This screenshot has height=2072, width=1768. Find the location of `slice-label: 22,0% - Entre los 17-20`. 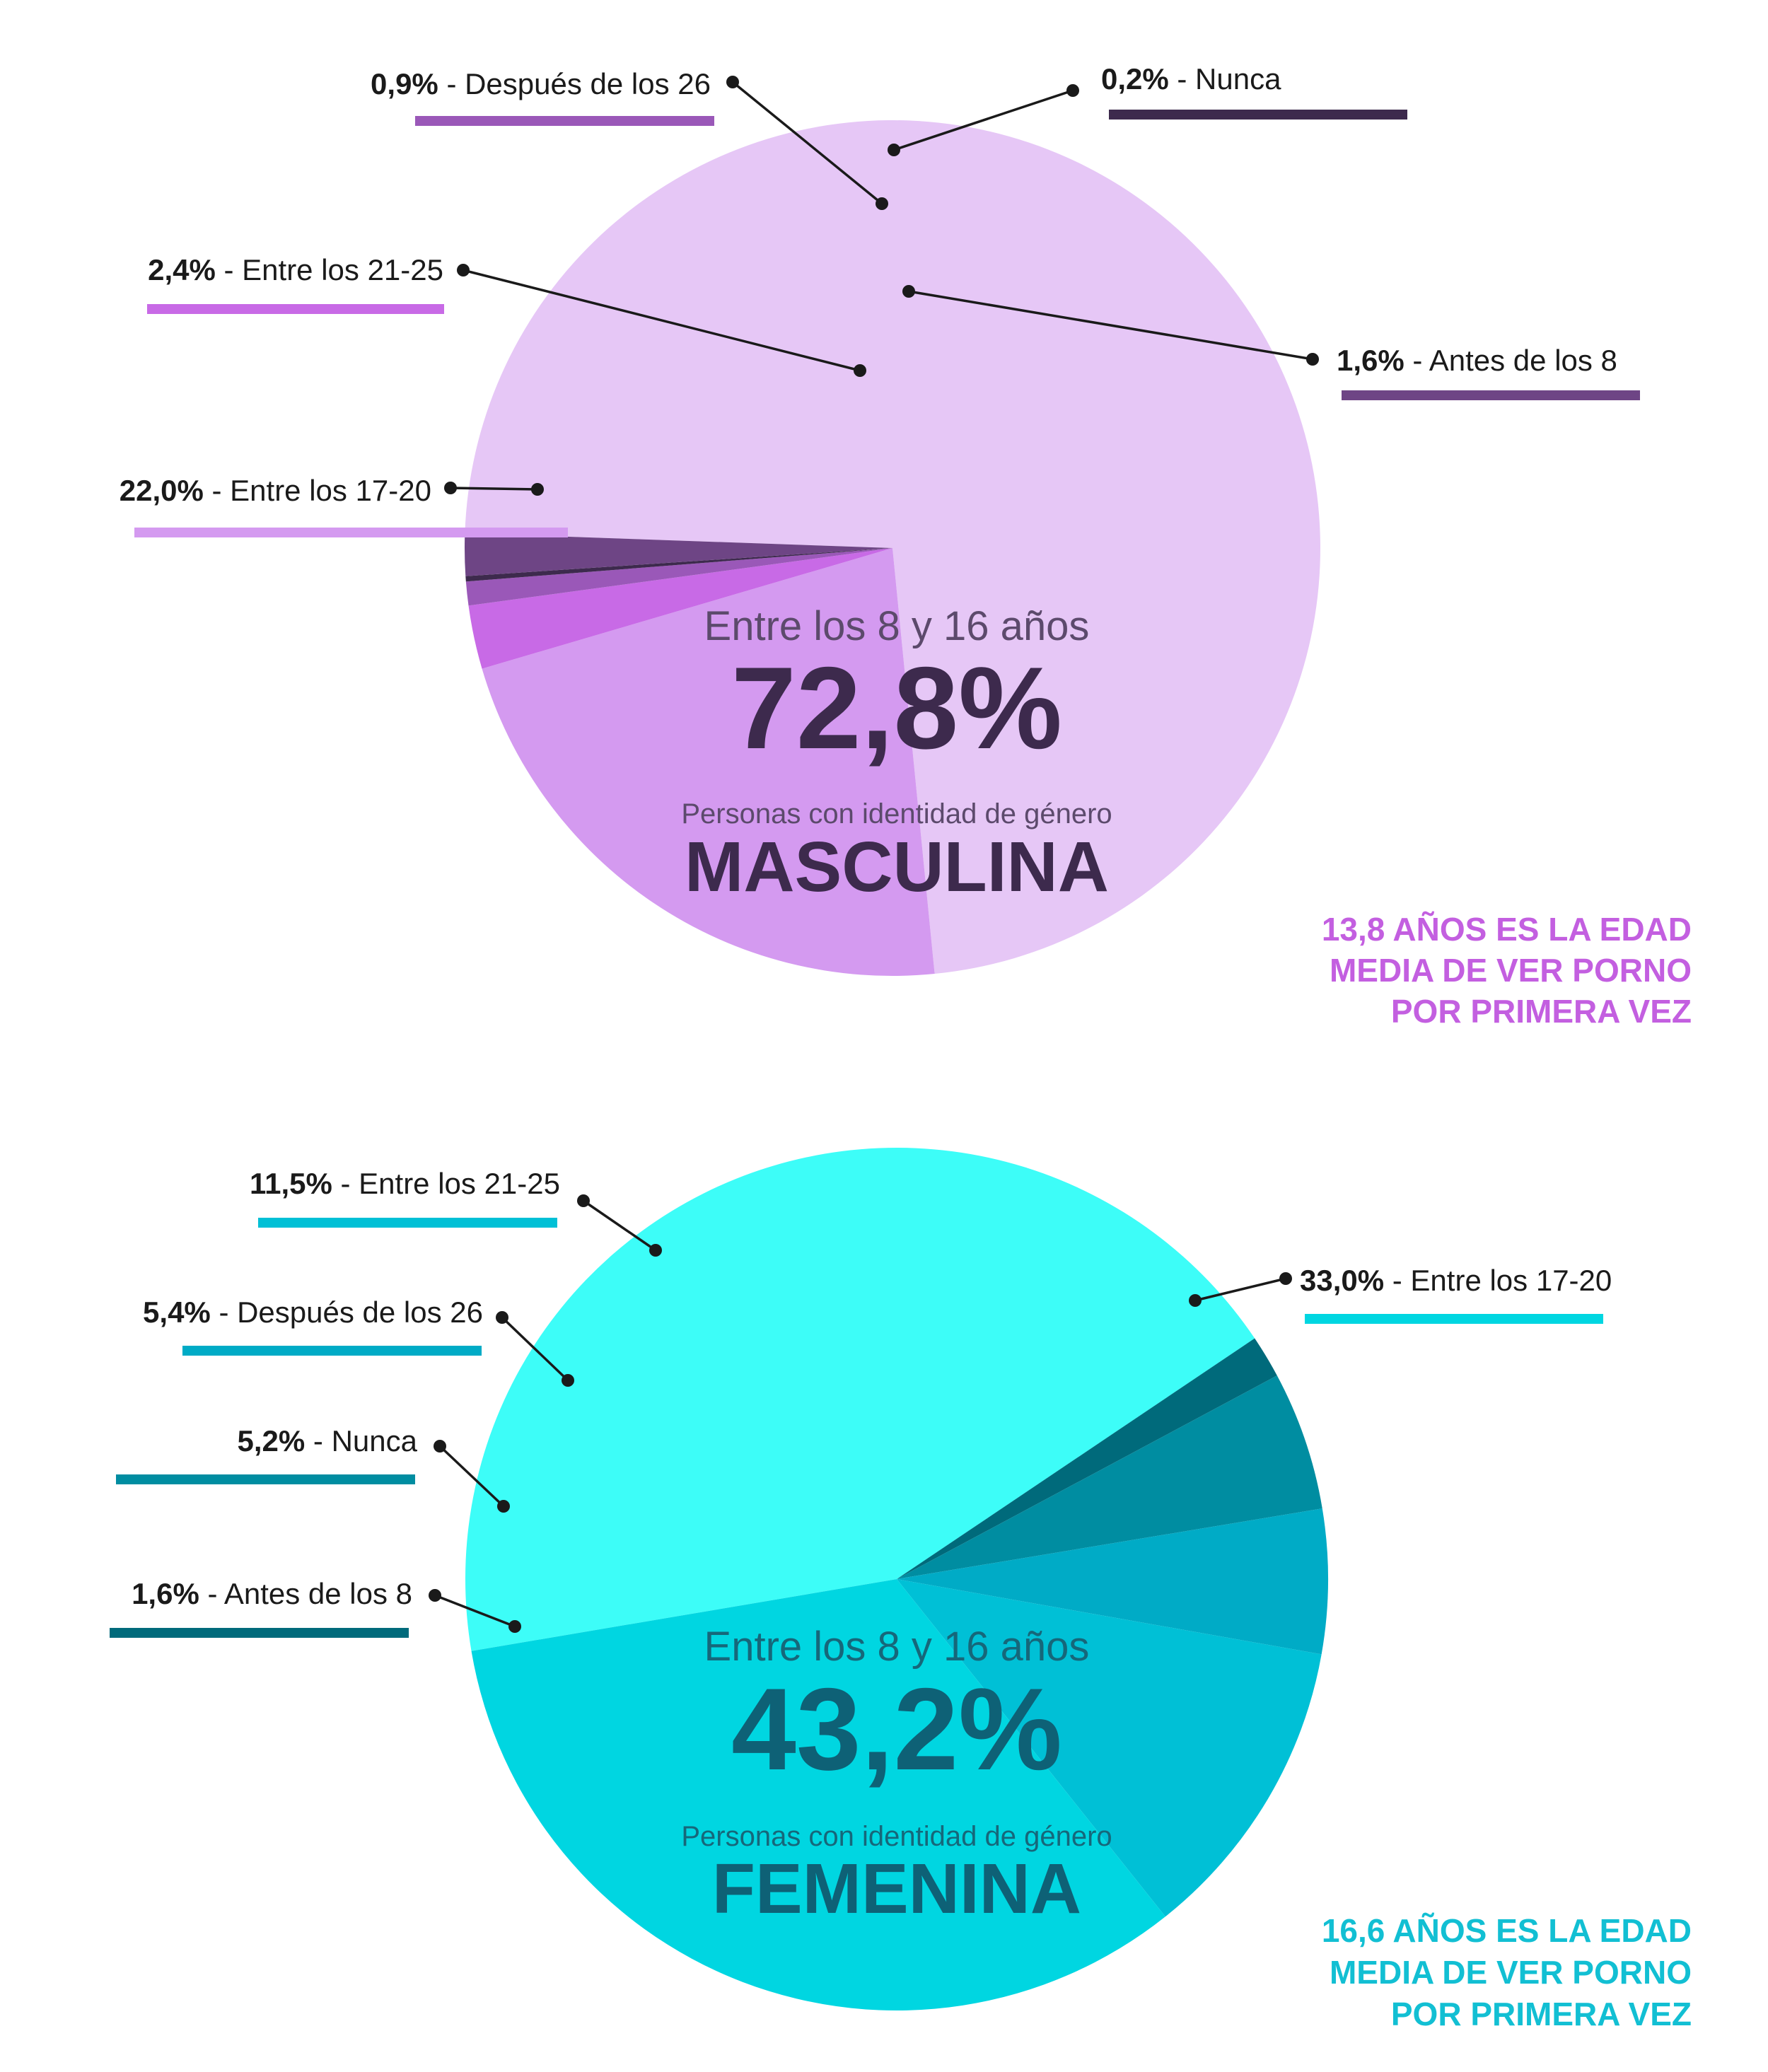

slice-label: 22,0% - Entre los 17-20 is located at coordinates (275, 490).